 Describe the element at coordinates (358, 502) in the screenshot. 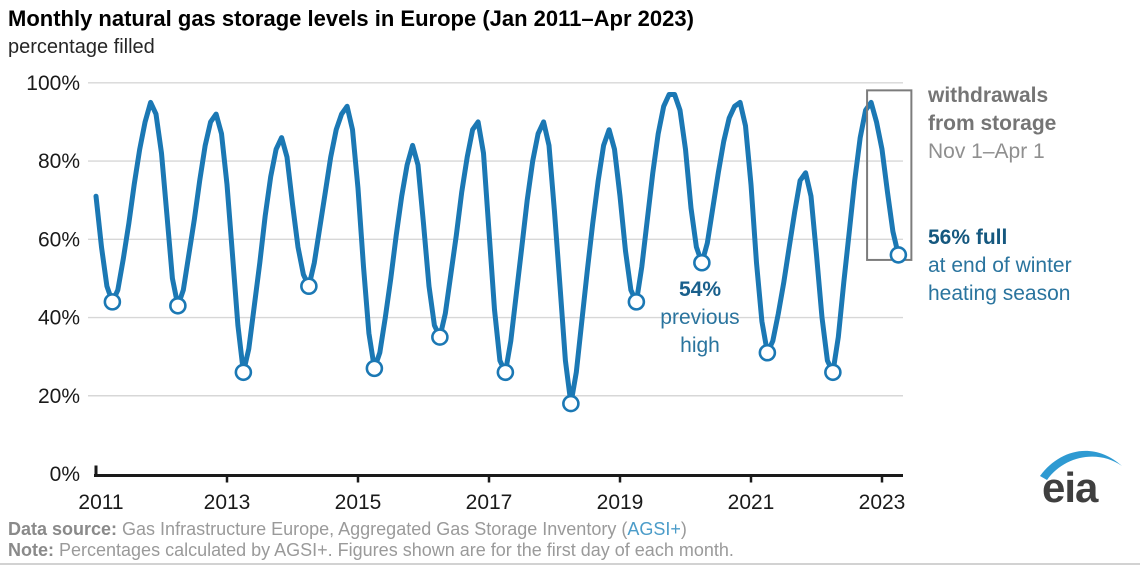

I see `x-tick-label: 2015` at that location.